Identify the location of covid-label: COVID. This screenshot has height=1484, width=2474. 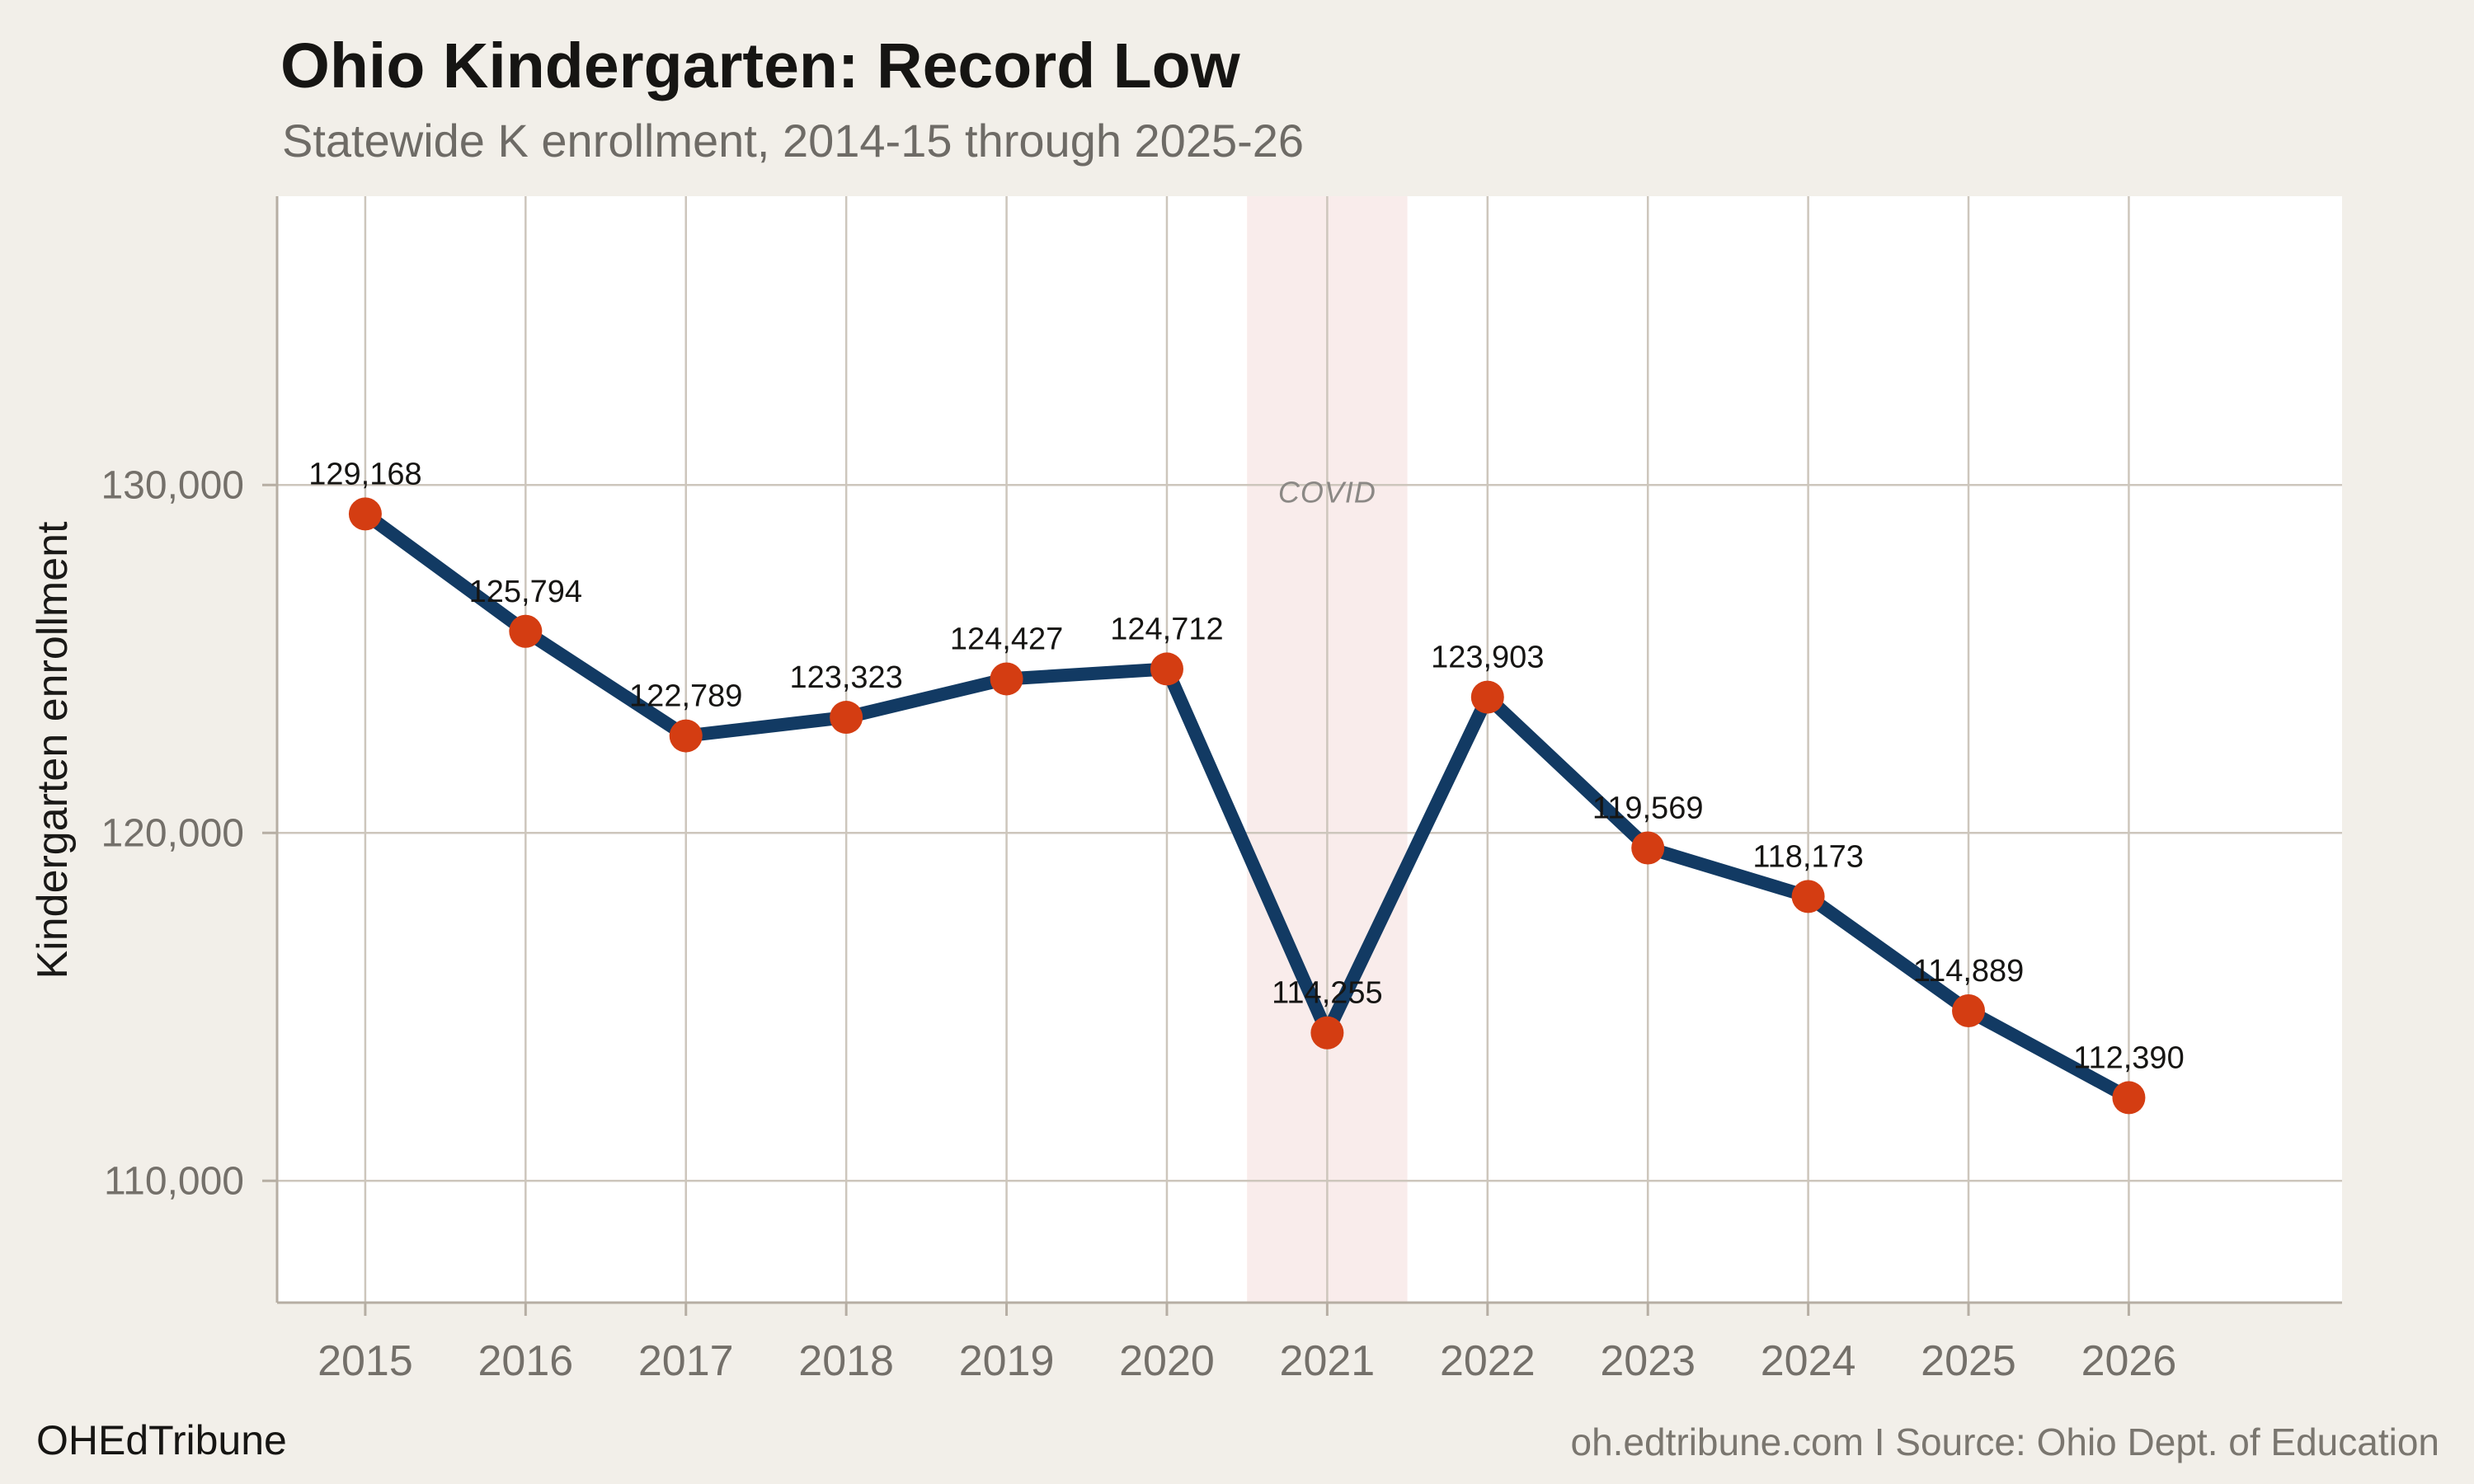
(1327, 492).